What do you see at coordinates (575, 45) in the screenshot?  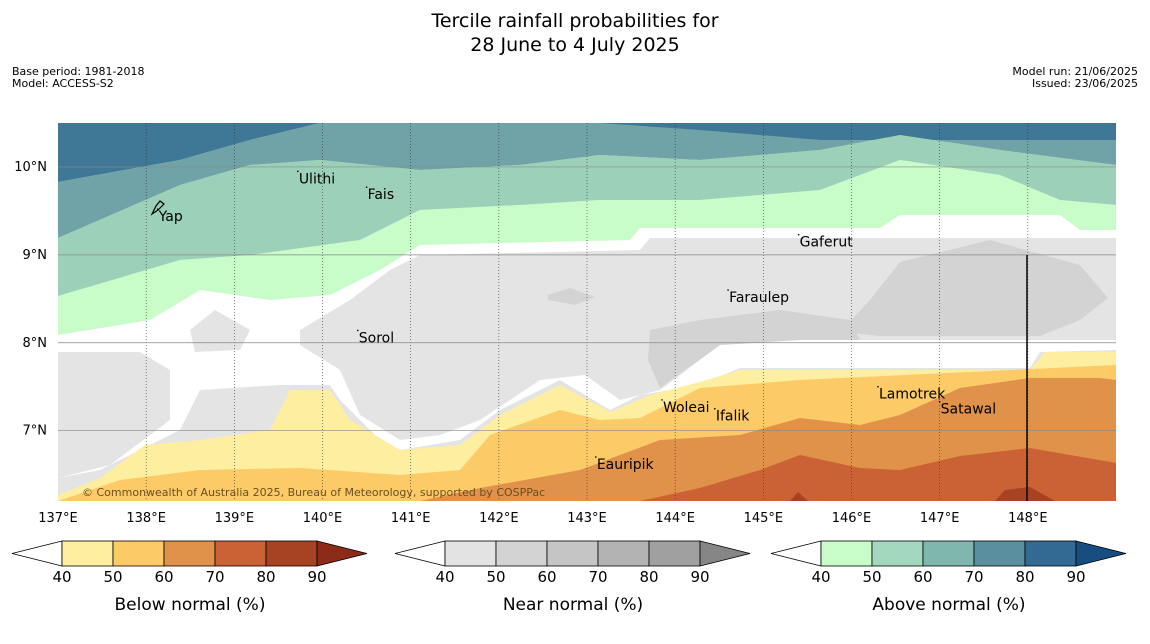 I see `map-title-line2: 28 June to 4 July 2025` at bounding box center [575, 45].